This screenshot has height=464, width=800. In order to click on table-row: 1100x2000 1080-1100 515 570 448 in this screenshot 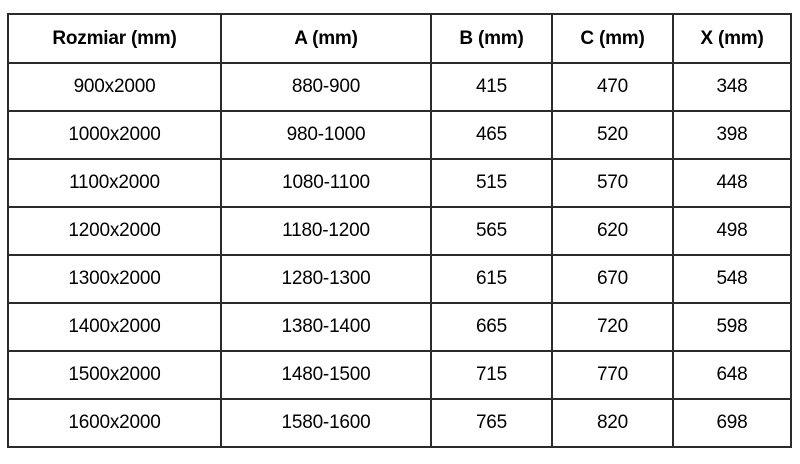, I will do `click(399, 183)`.